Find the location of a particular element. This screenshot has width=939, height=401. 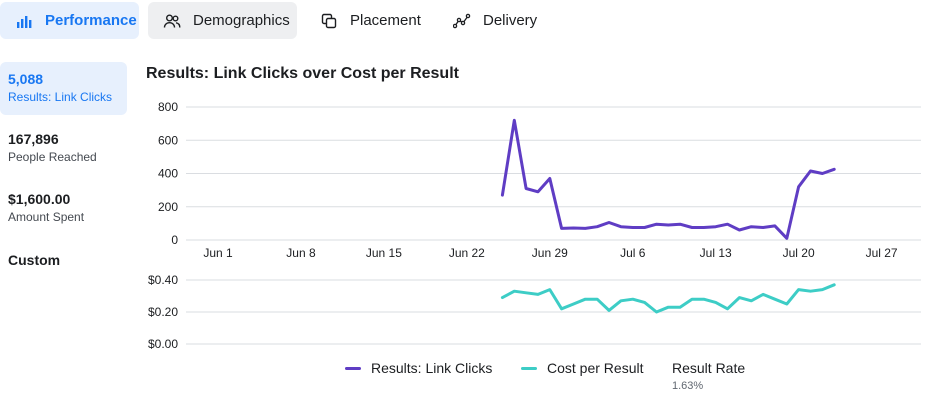

cost-grid is located at coordinates (553, 312).